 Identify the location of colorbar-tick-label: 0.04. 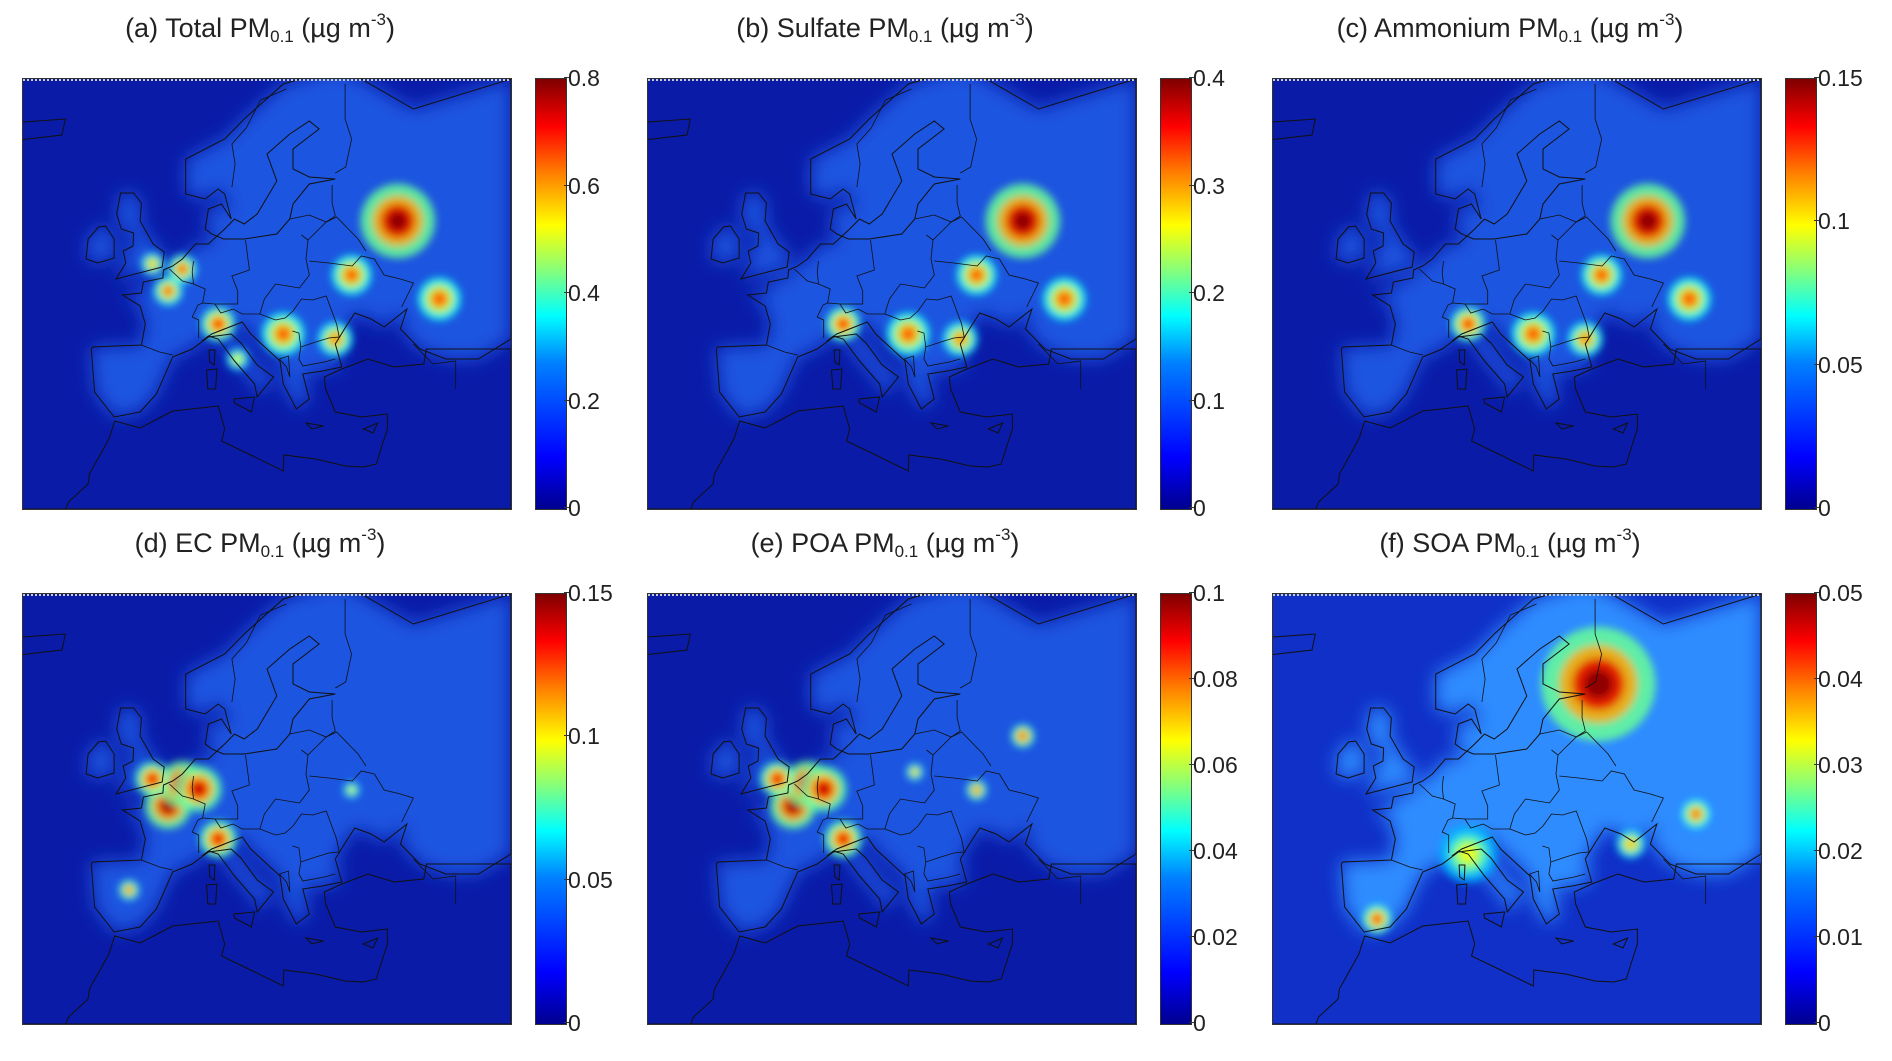
(1213, 851).